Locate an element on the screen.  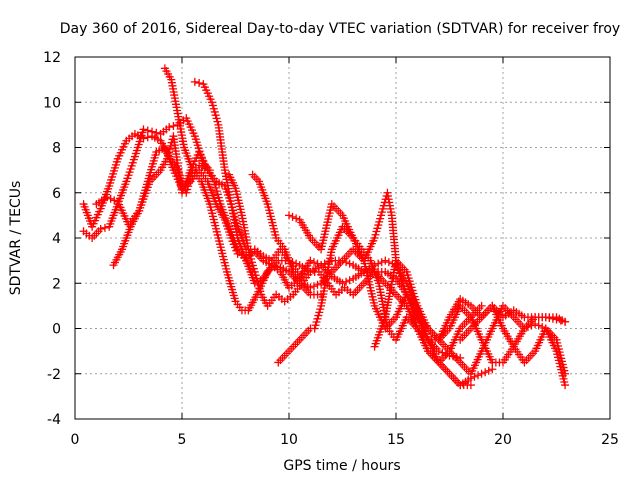
y-tick-label: 10 is located at coordinates (52, 103).